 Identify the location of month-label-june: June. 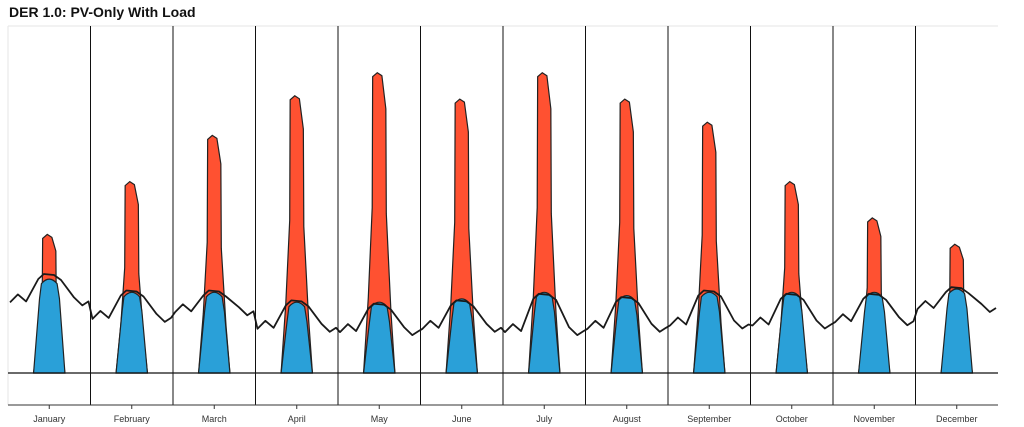
(462, 419).